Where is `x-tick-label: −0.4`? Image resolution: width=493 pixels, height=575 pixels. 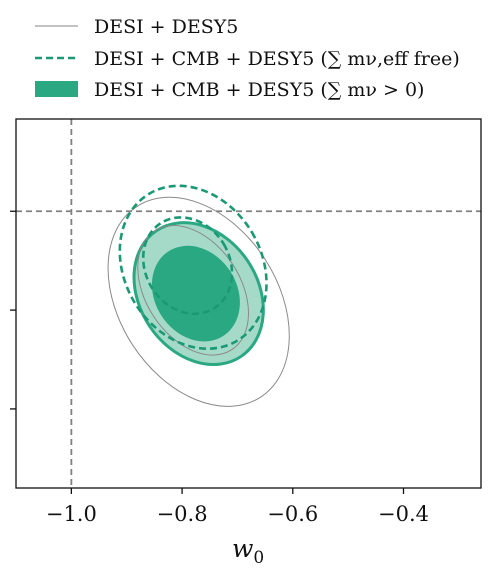 x-tick-label: −0.4 is located at coordinates (403, 514).